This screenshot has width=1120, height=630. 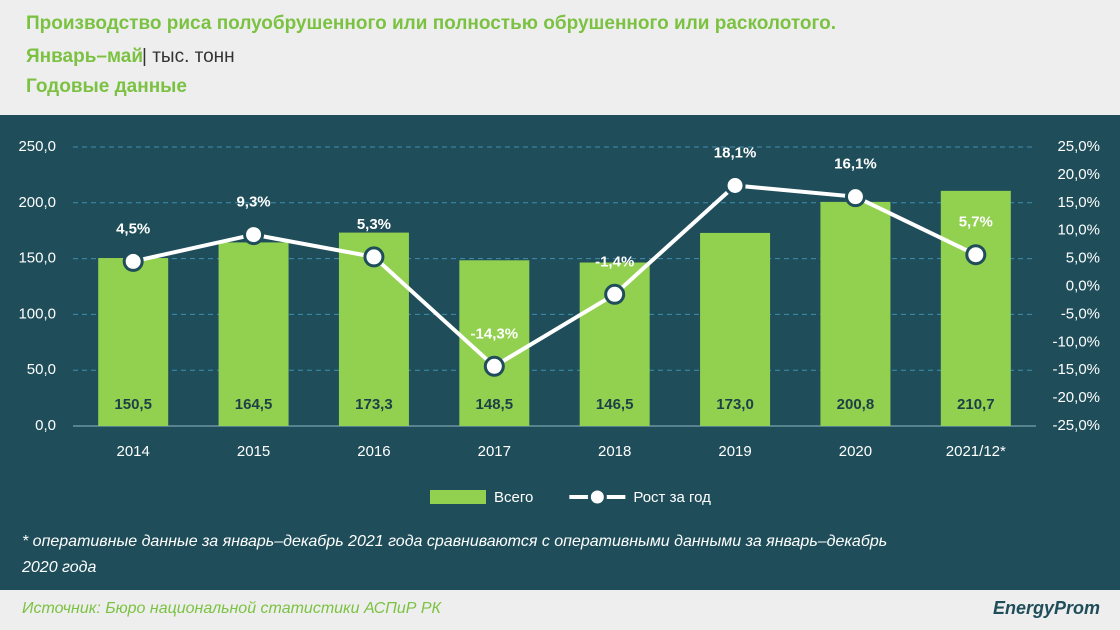 I want to click on y2-tick-label: 5,0%, so click(x=1083, y=258).